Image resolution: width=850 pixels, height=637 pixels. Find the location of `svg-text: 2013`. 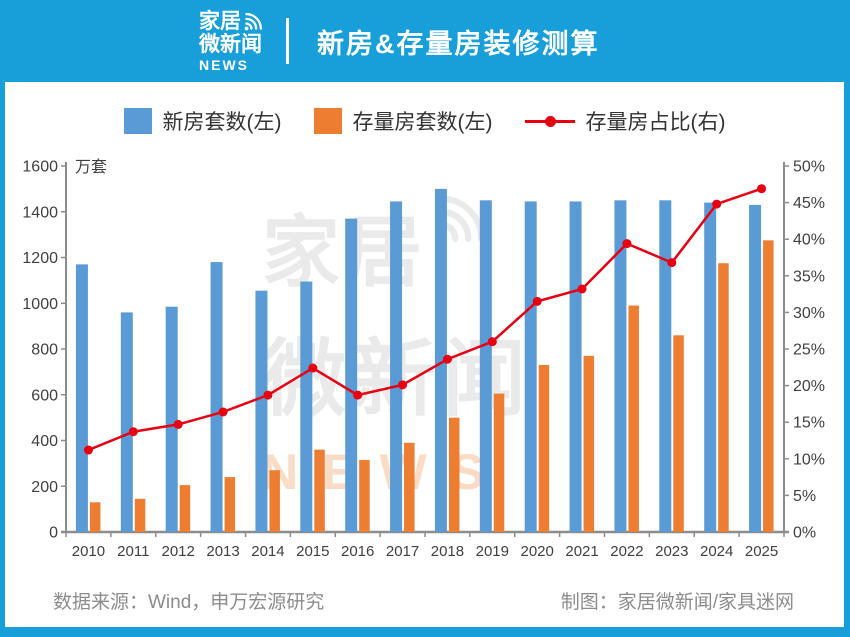

svg-text: 2013 is located at coordinates (222, 551).